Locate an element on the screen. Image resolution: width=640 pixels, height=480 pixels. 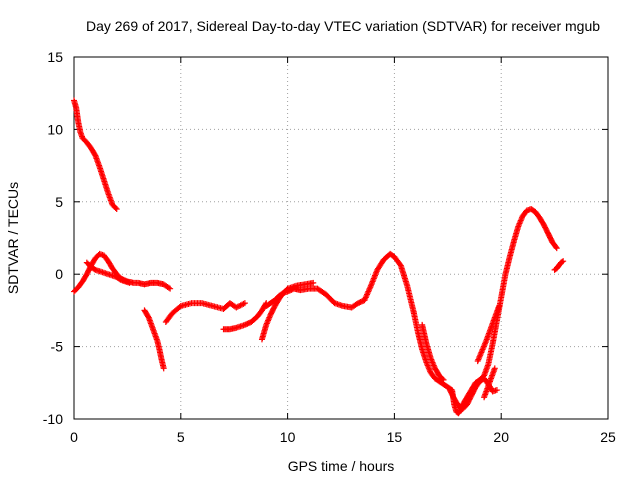
y-tick-label: 10 is located at coordinates (55, 129).